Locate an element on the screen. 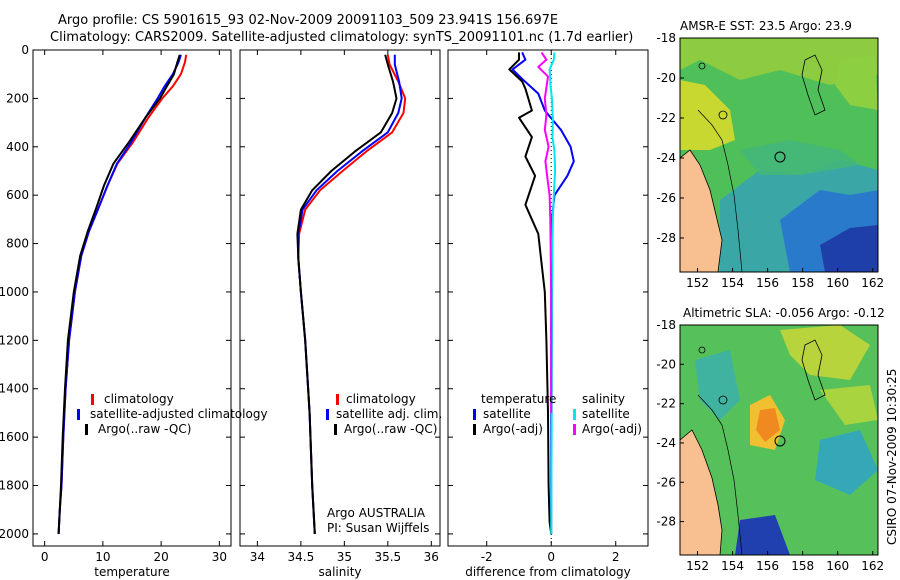 The height and width of the screenshot is (580, 900). sla-depth-contour is located at coordinates (720, 474).